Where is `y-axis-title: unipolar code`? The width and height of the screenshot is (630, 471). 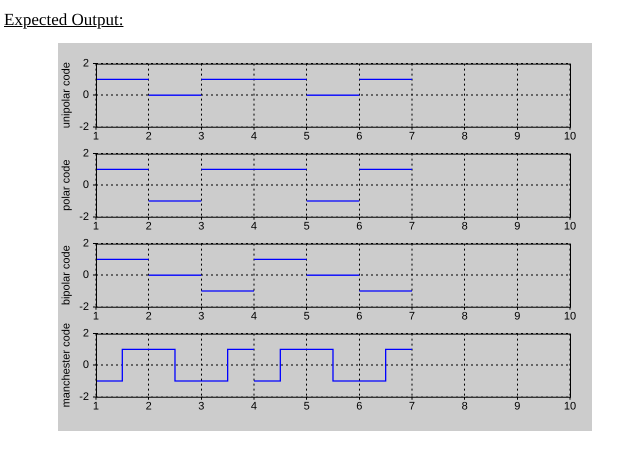
y-axis-title: unipolar code is located at coordinates (66, 95).